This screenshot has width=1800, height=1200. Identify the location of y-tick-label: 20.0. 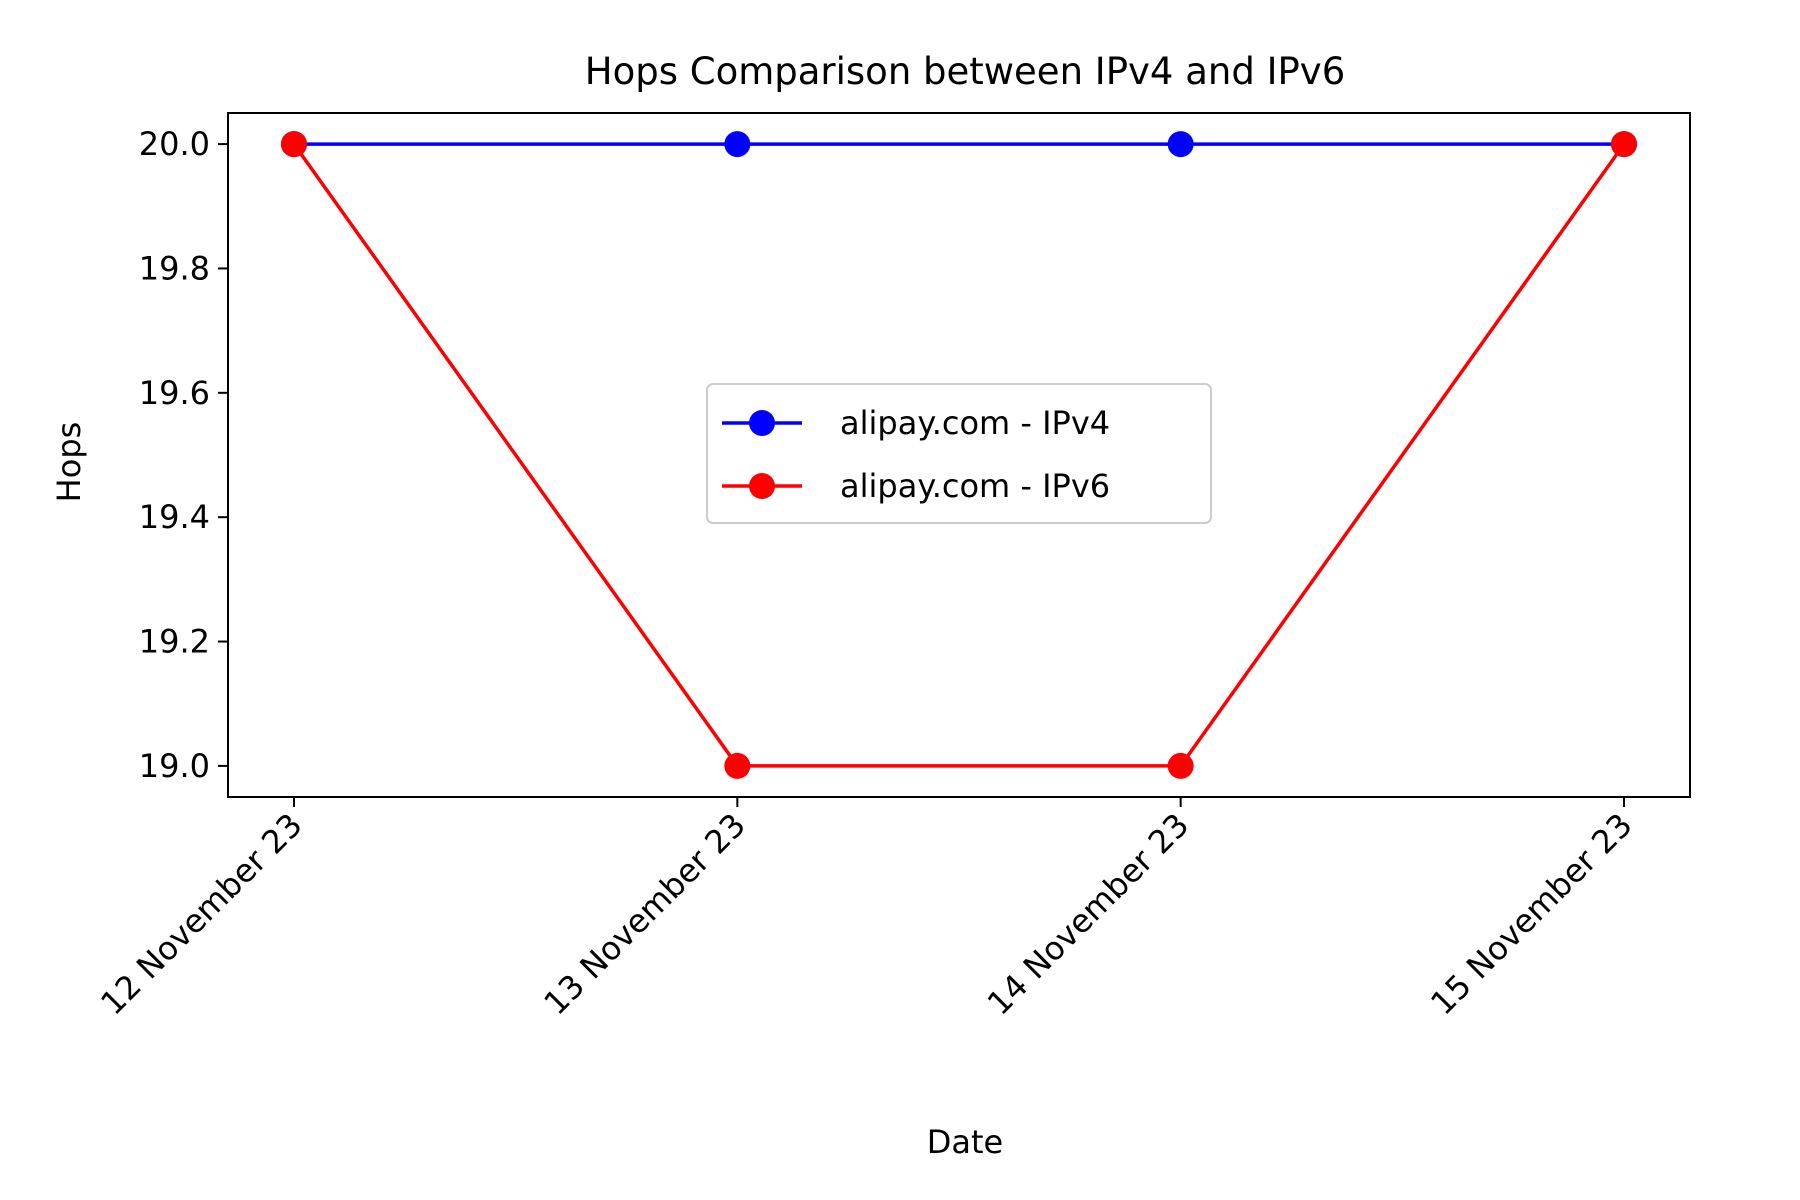
(174, 144).